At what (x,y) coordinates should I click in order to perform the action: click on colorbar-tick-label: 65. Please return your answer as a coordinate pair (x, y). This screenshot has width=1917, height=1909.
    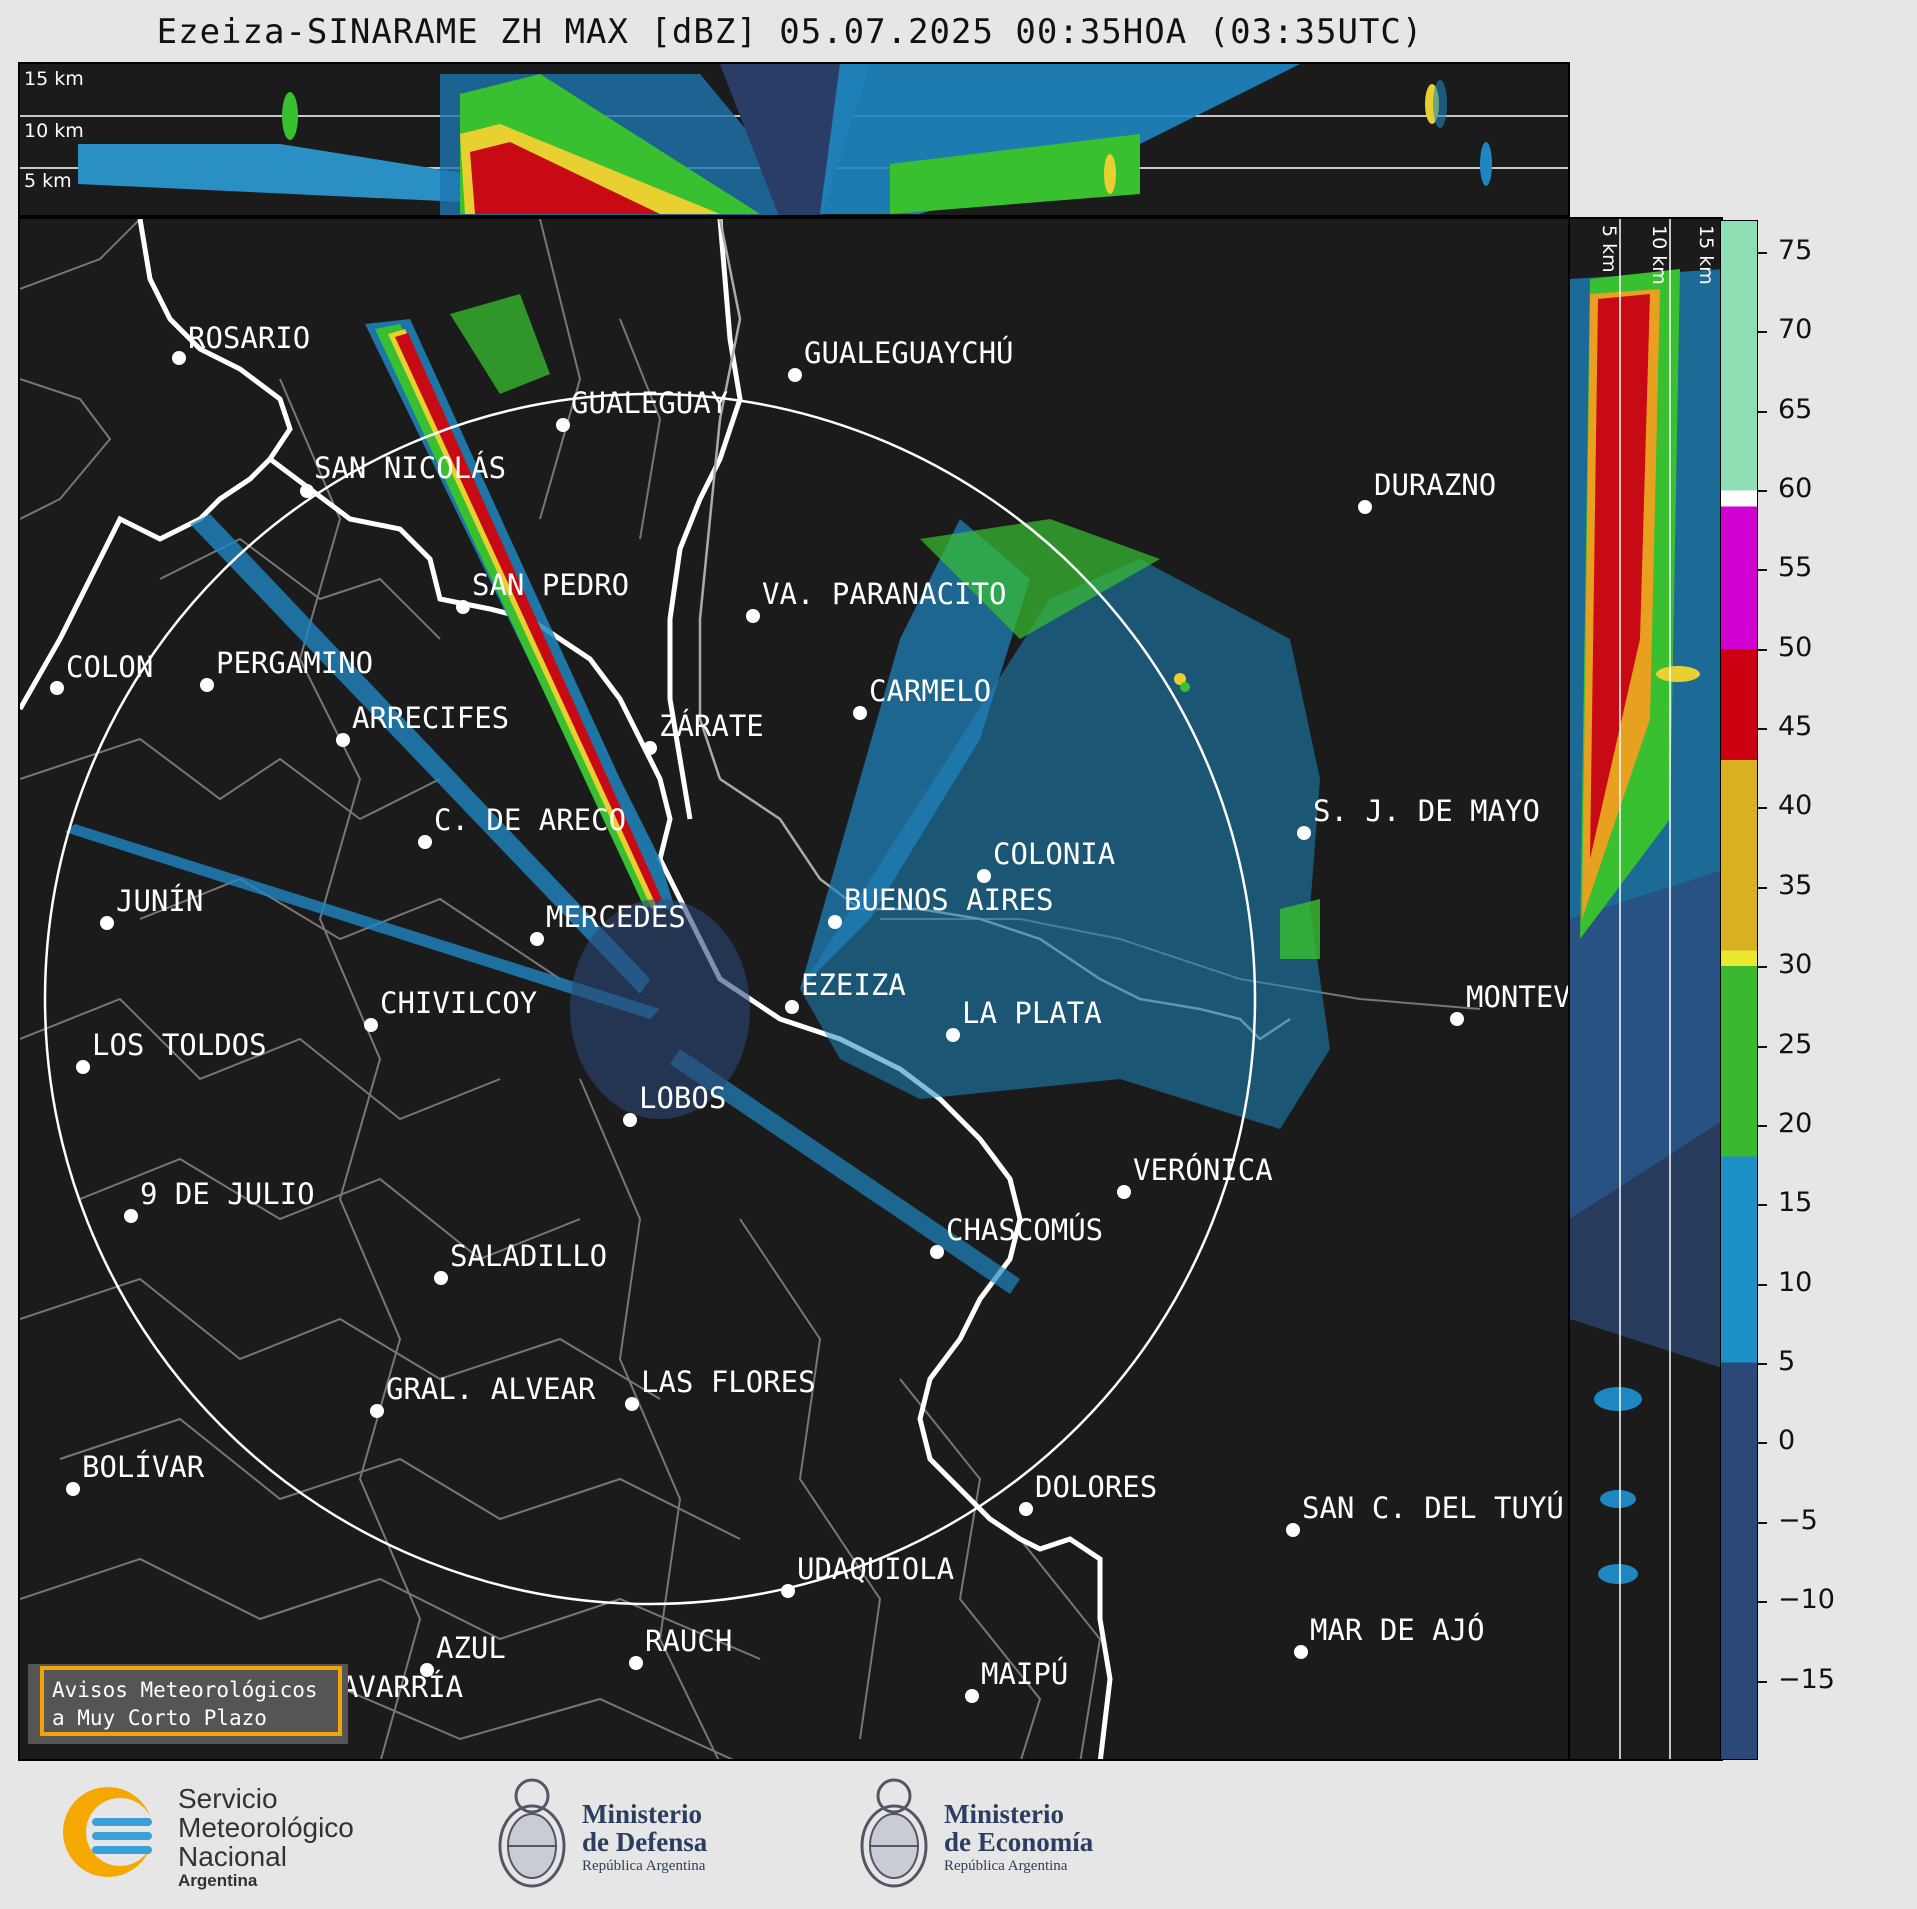
    Looking at the image, I should click on (1795, 409).